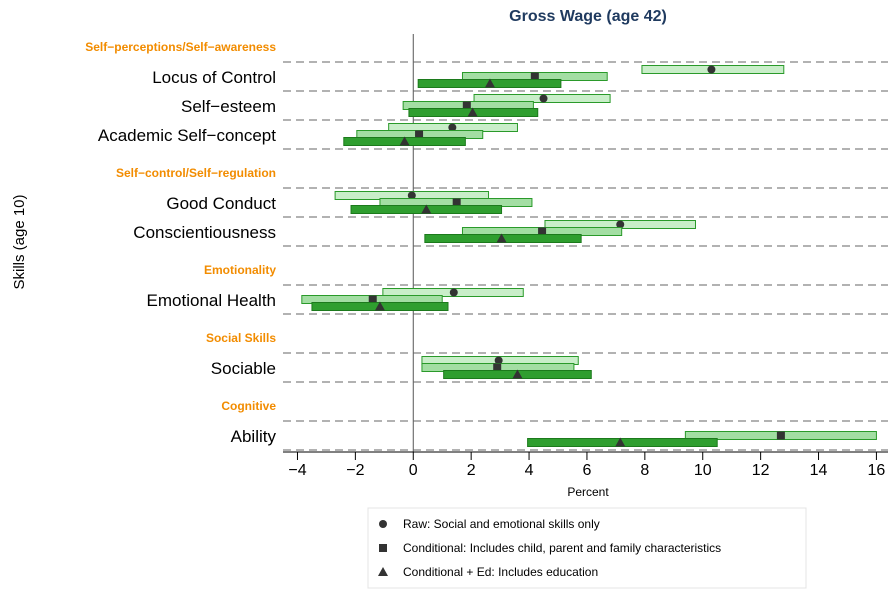 The width and height of the screenshot is (892, 589). Describe the element at coordinates (877, 470) in the screenshot. I see `x-tick-label: 16` at that location.